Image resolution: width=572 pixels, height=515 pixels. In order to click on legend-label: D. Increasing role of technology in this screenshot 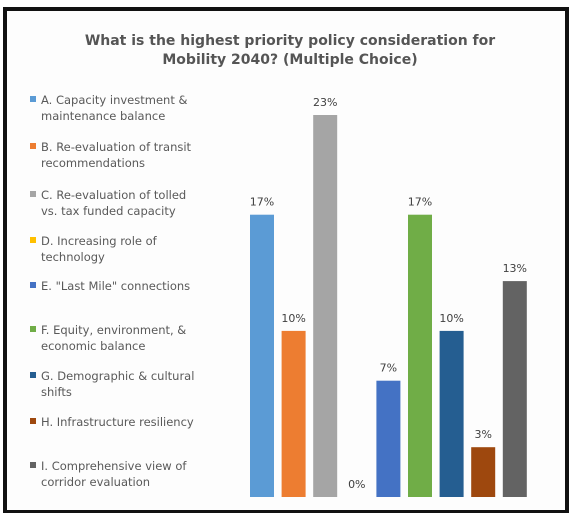, I will do `click(99, 249)`.